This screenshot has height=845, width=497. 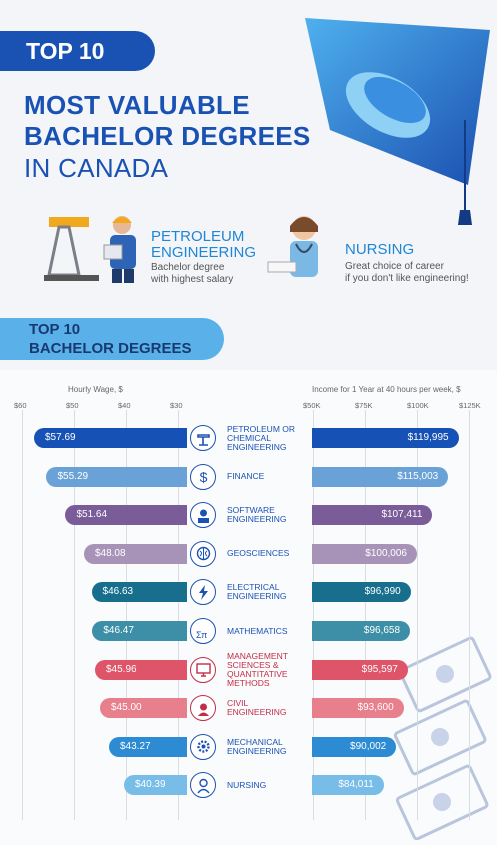 What do you see at coordinates (141, 669) in the screenshot?
I see `hourly-wage-bar: $45.96` at bounding box center [141, 669].